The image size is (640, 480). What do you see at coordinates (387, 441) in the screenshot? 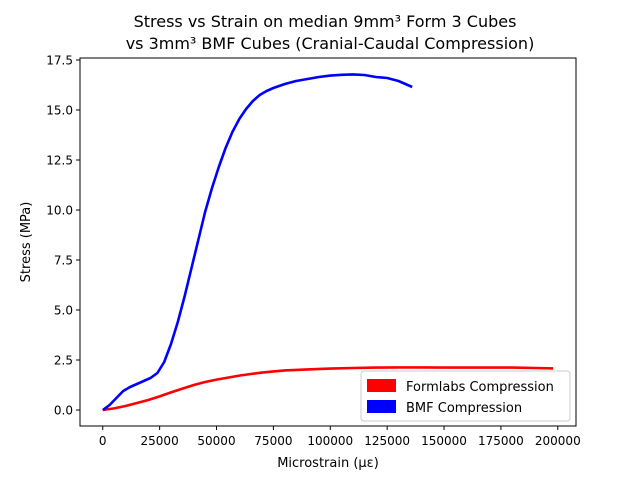
I see `x-tick-label: 125000` at bounding box center [387, 441].